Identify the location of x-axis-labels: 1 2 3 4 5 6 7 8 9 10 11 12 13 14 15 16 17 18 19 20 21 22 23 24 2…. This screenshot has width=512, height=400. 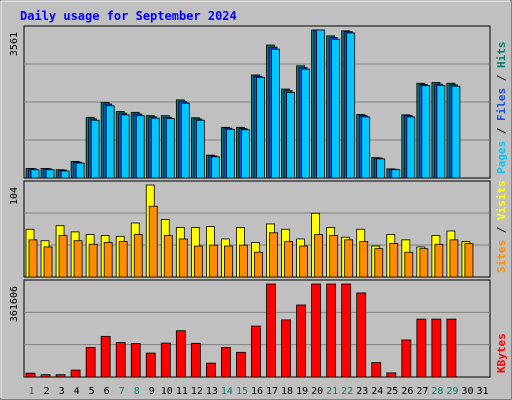
(259, 391).